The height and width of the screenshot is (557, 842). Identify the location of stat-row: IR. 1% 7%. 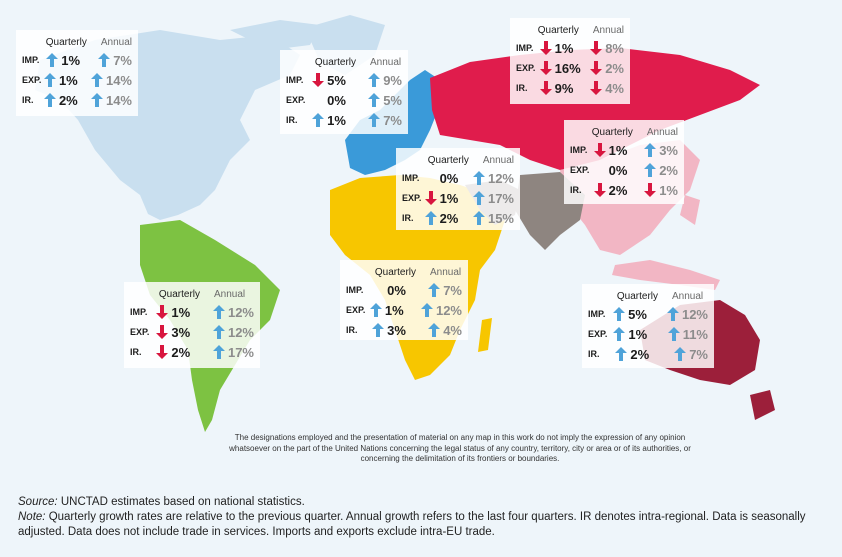
(344, 120).